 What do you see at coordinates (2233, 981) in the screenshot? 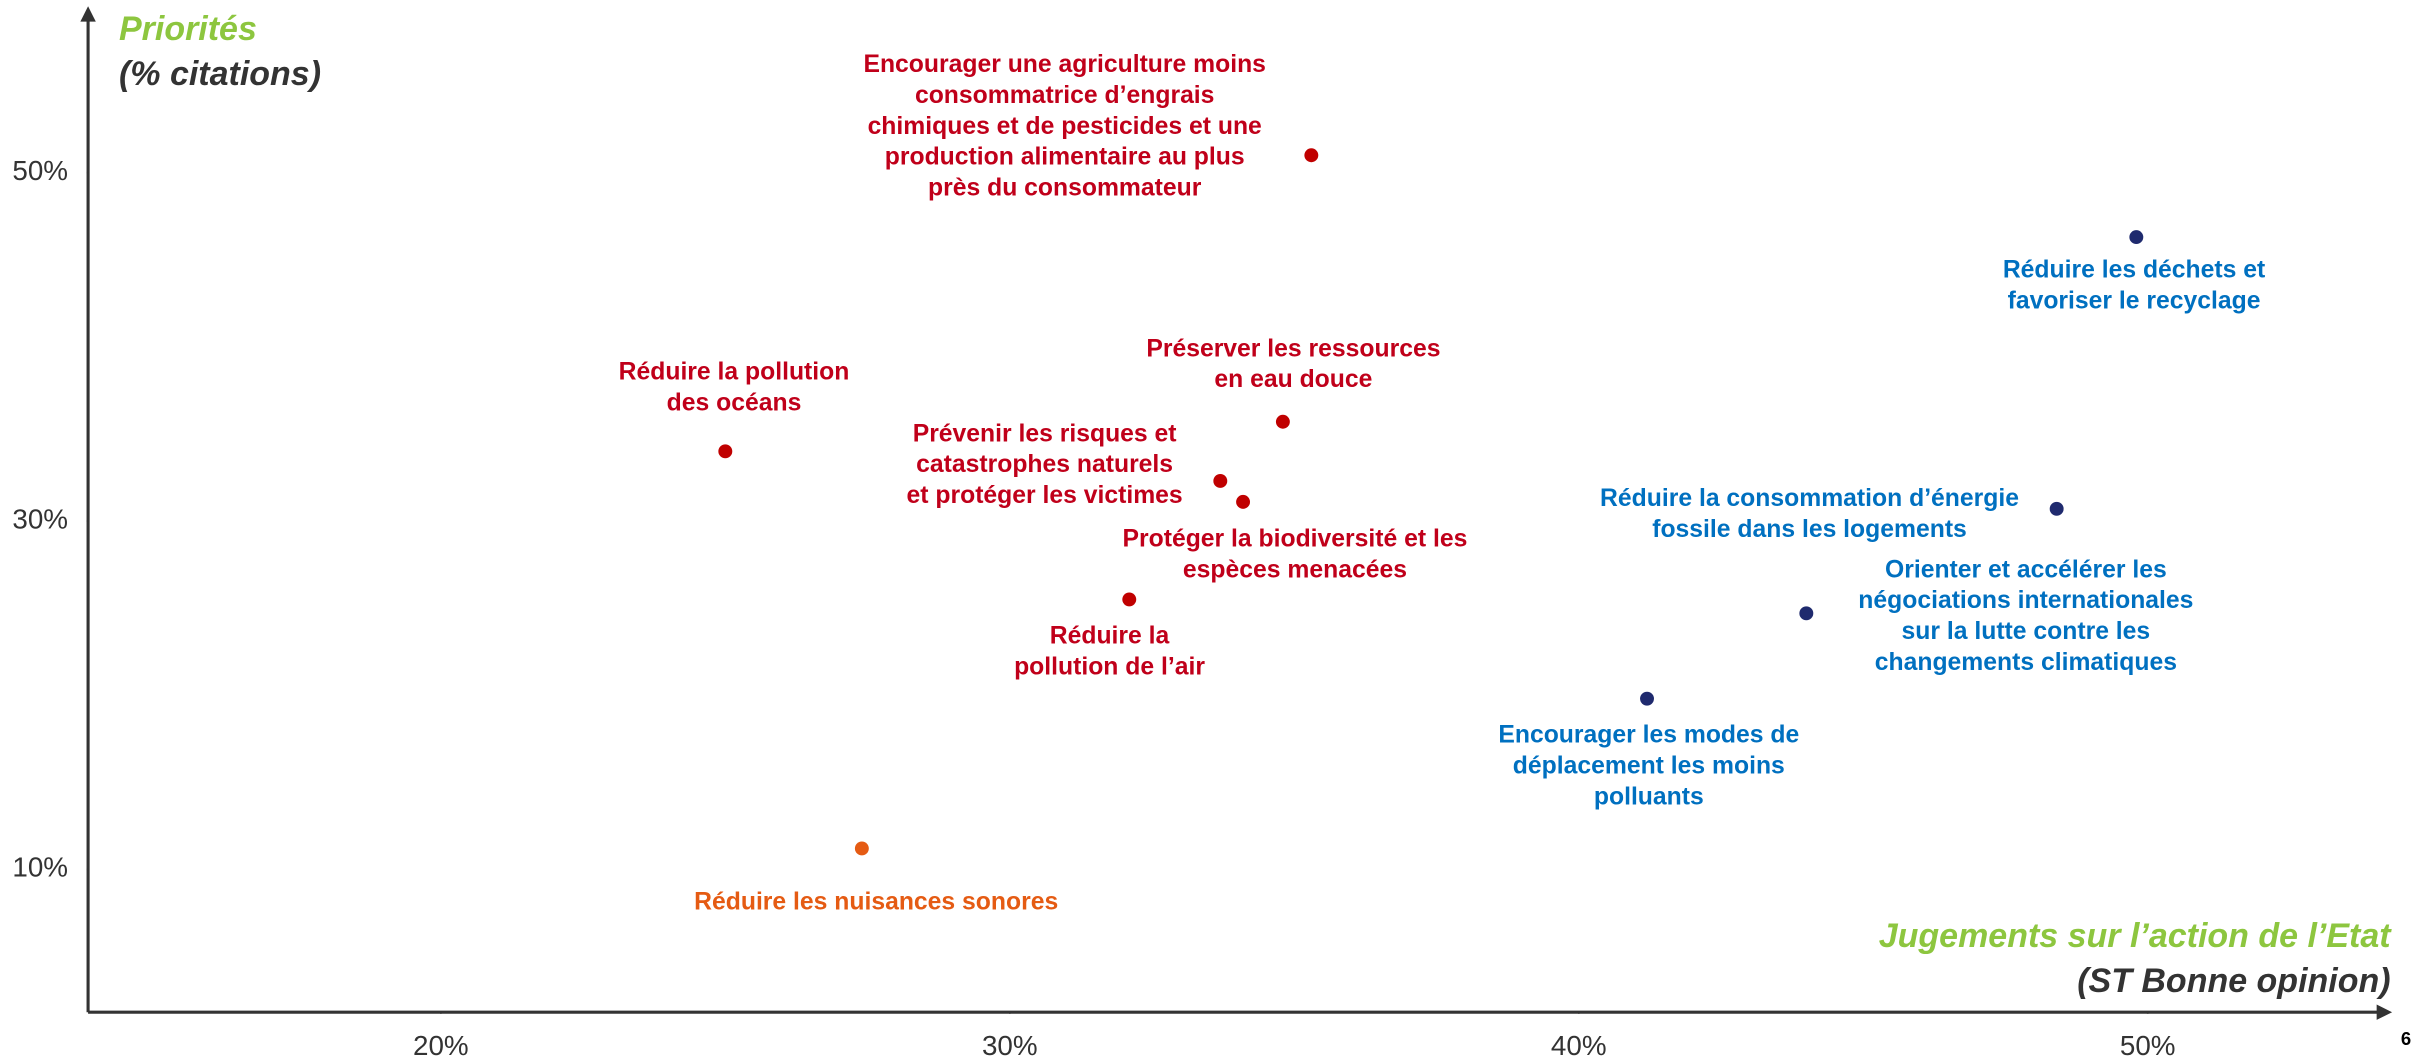
I see `x-axis-sublabel: (ST Bonne opinion)` at bounding box center [2233, 981].